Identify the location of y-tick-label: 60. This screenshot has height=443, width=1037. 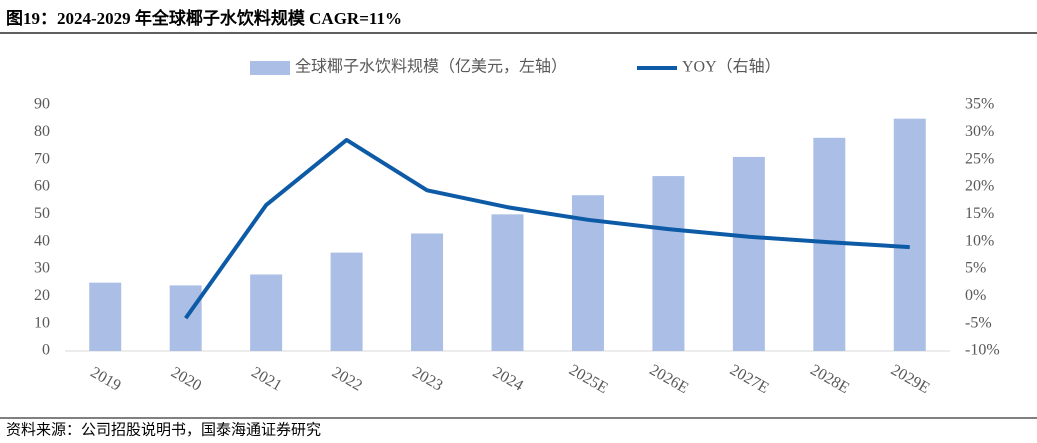
(42, 186).